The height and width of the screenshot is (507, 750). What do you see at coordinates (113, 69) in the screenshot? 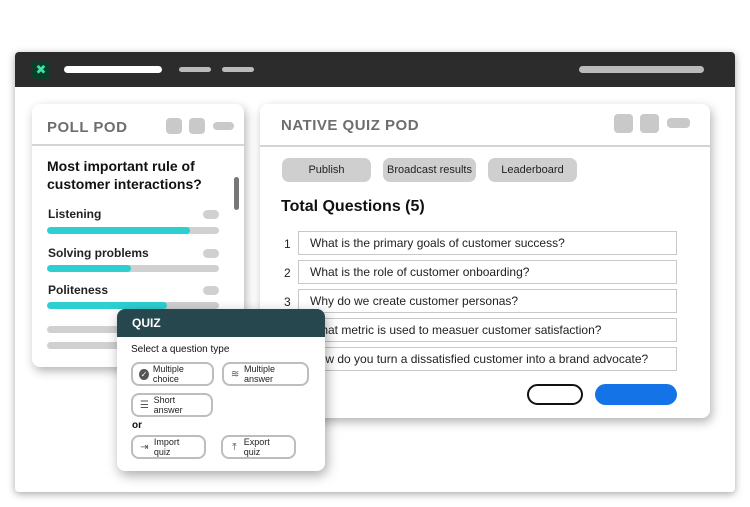
I see `window-title-placeholder` at bounding box center [113, 69].